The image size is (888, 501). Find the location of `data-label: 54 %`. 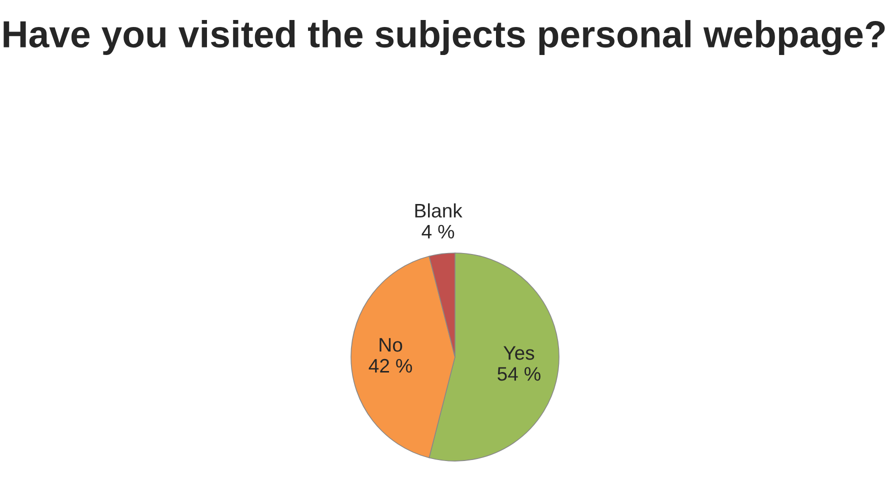

data-label: 54 % is located at coordinates (519, 374).